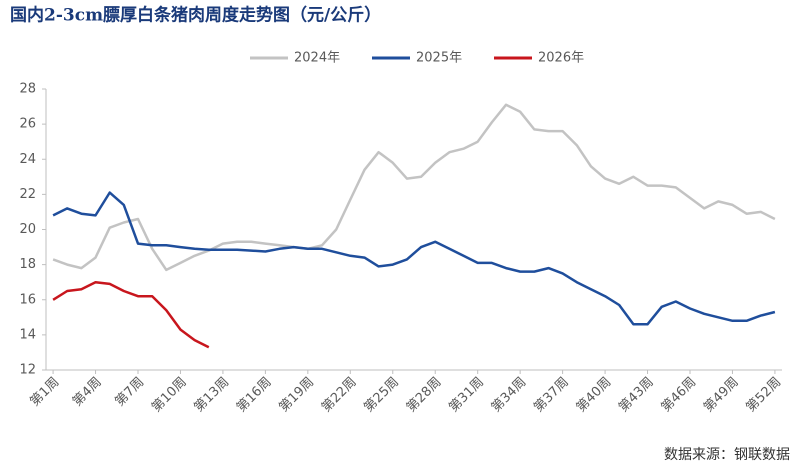  What do you see at coordinates (27, 124) in the screenshot?
I see `y-tick-label: 26` at bounding box center [27, 124].